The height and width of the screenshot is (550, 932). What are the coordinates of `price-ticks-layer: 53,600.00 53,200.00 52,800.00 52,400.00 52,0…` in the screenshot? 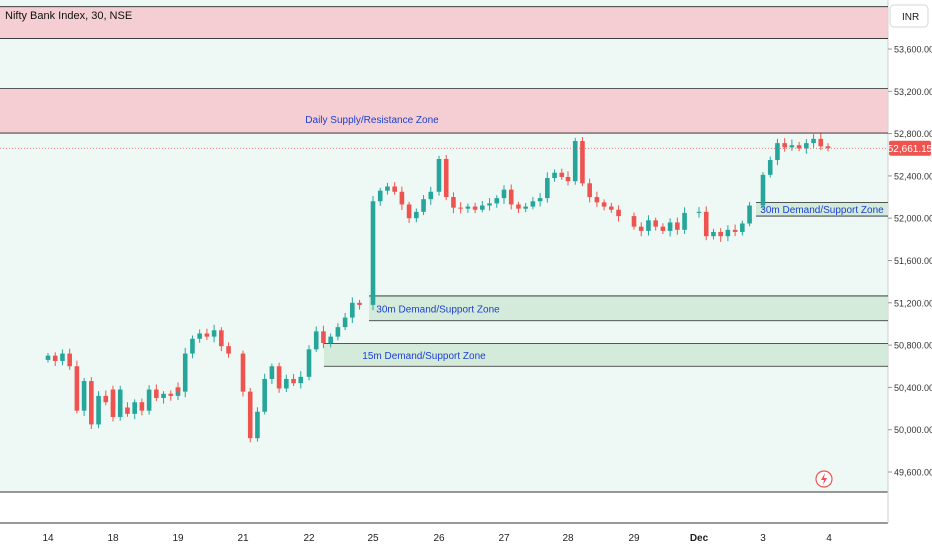 It's located at (910, 261).